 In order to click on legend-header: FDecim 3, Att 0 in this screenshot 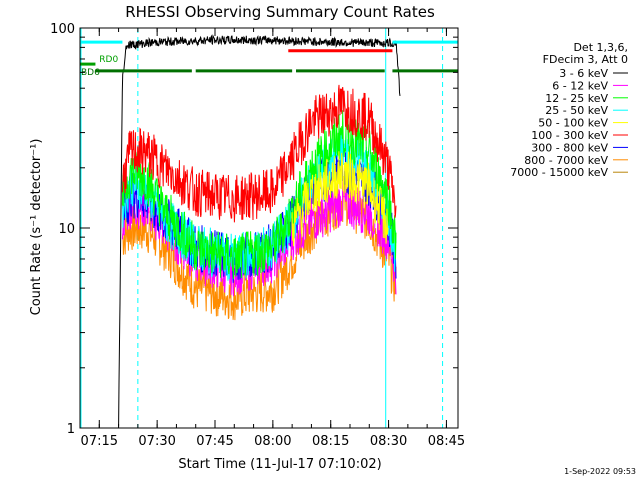, I will do `click(585, 59)`.